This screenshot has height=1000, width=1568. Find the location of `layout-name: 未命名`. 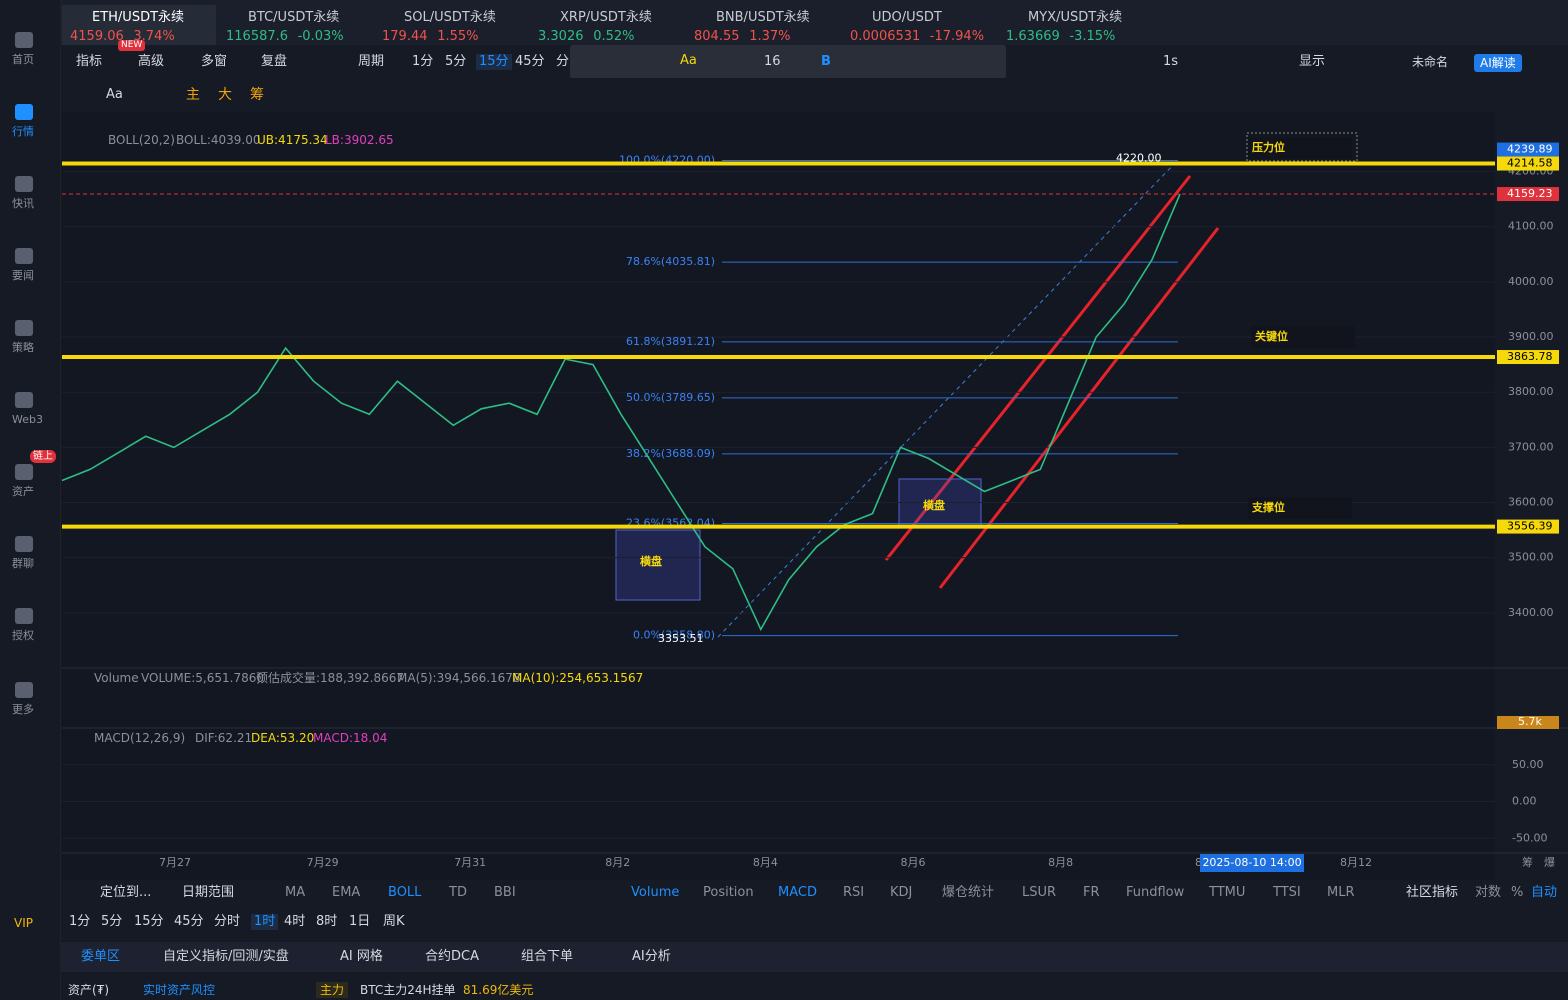

layout-name: 未命名 is located at coordinates (1430, 62).